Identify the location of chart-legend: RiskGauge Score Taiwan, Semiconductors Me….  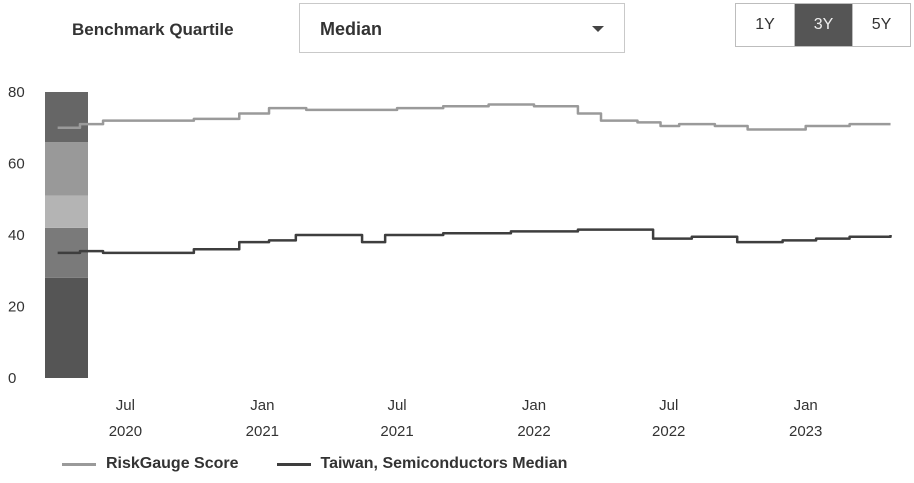
(333, 464).